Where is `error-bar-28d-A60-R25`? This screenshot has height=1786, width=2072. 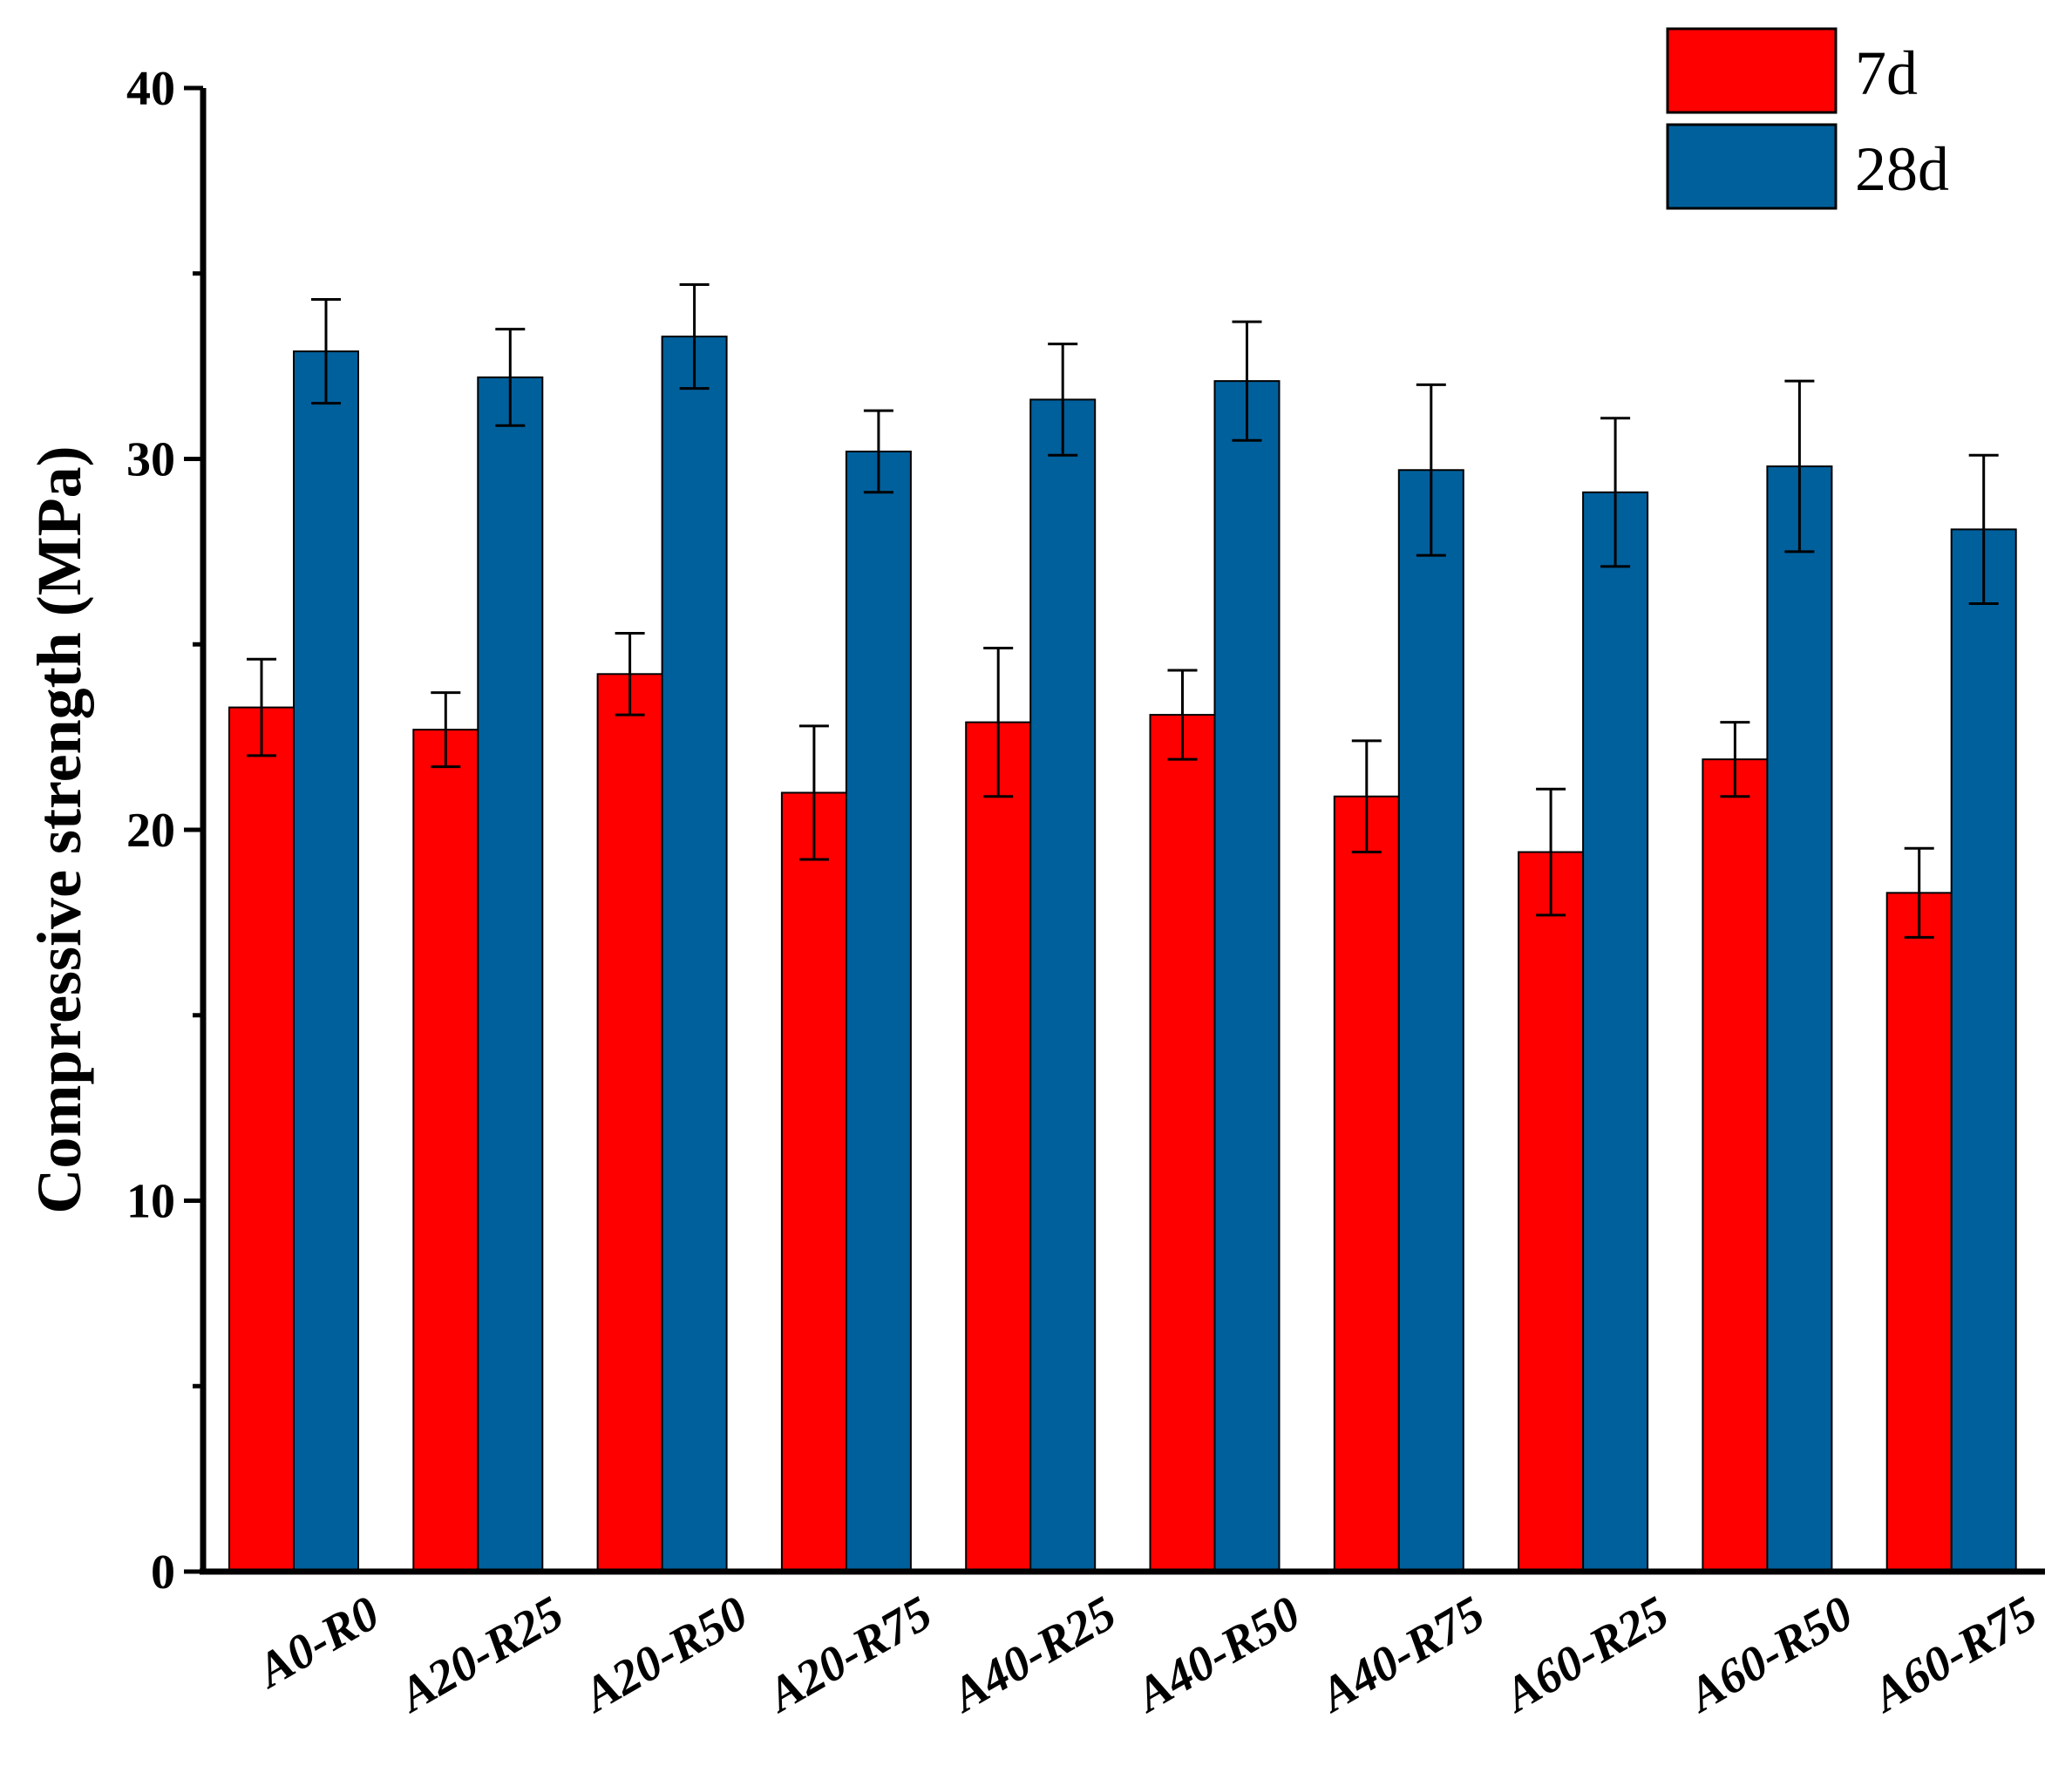
error-bar-28d-A60-R25 is located at coordinates (1615, 492).